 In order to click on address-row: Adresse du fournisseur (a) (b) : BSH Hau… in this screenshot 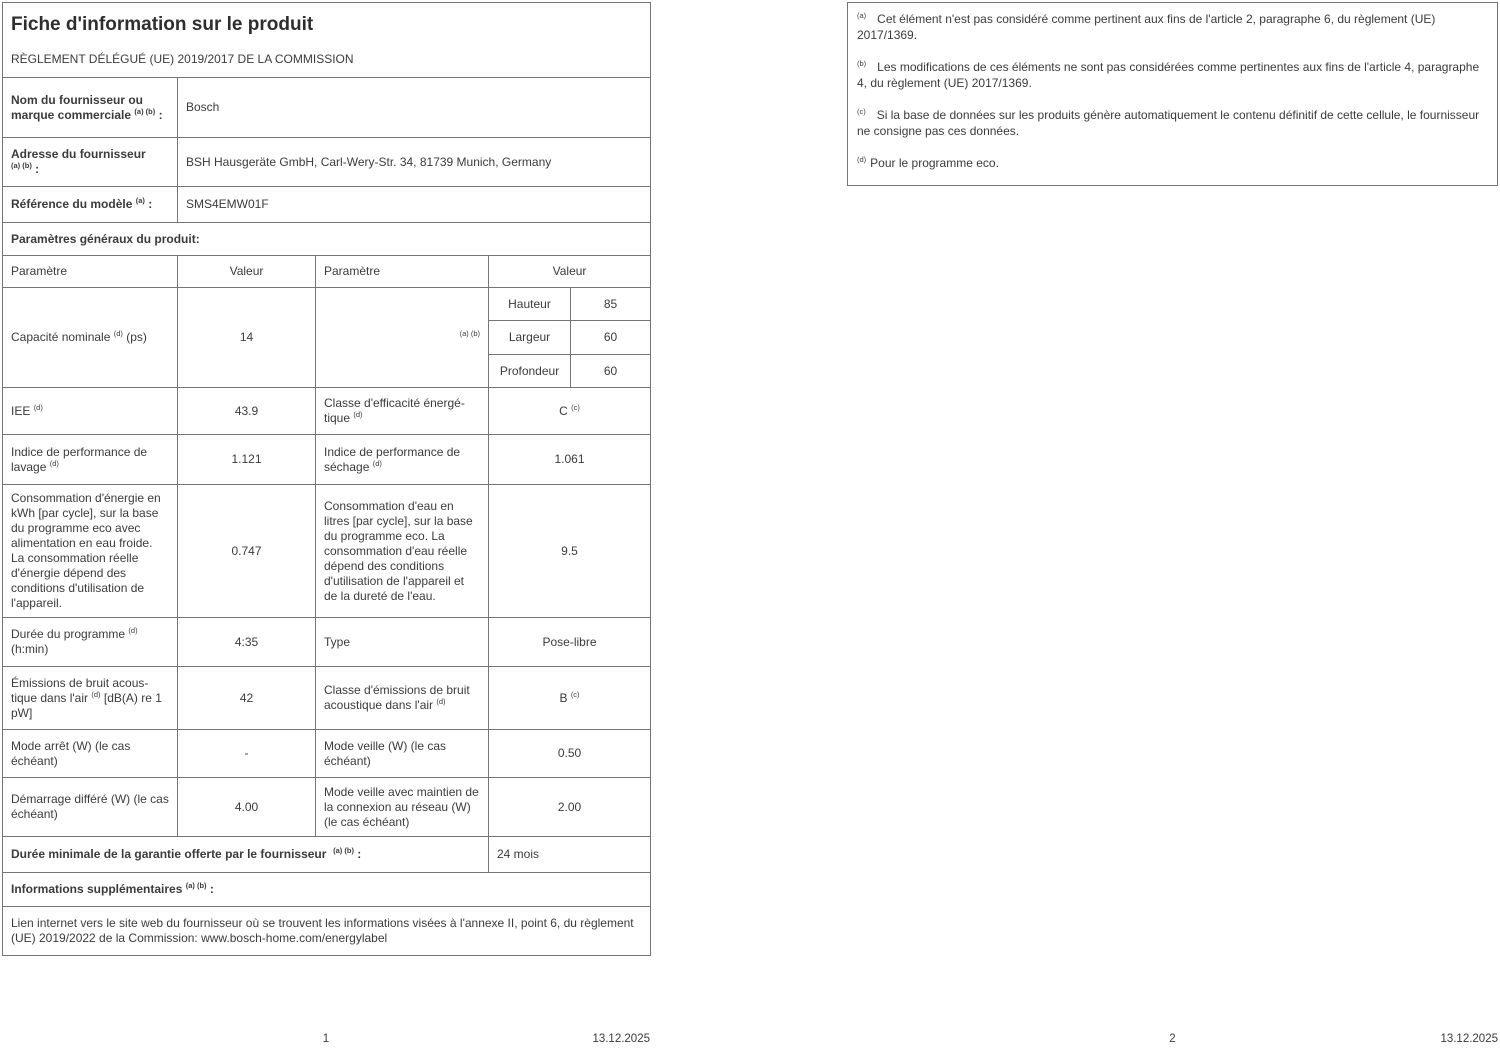, I will do `click(327, 162)`.